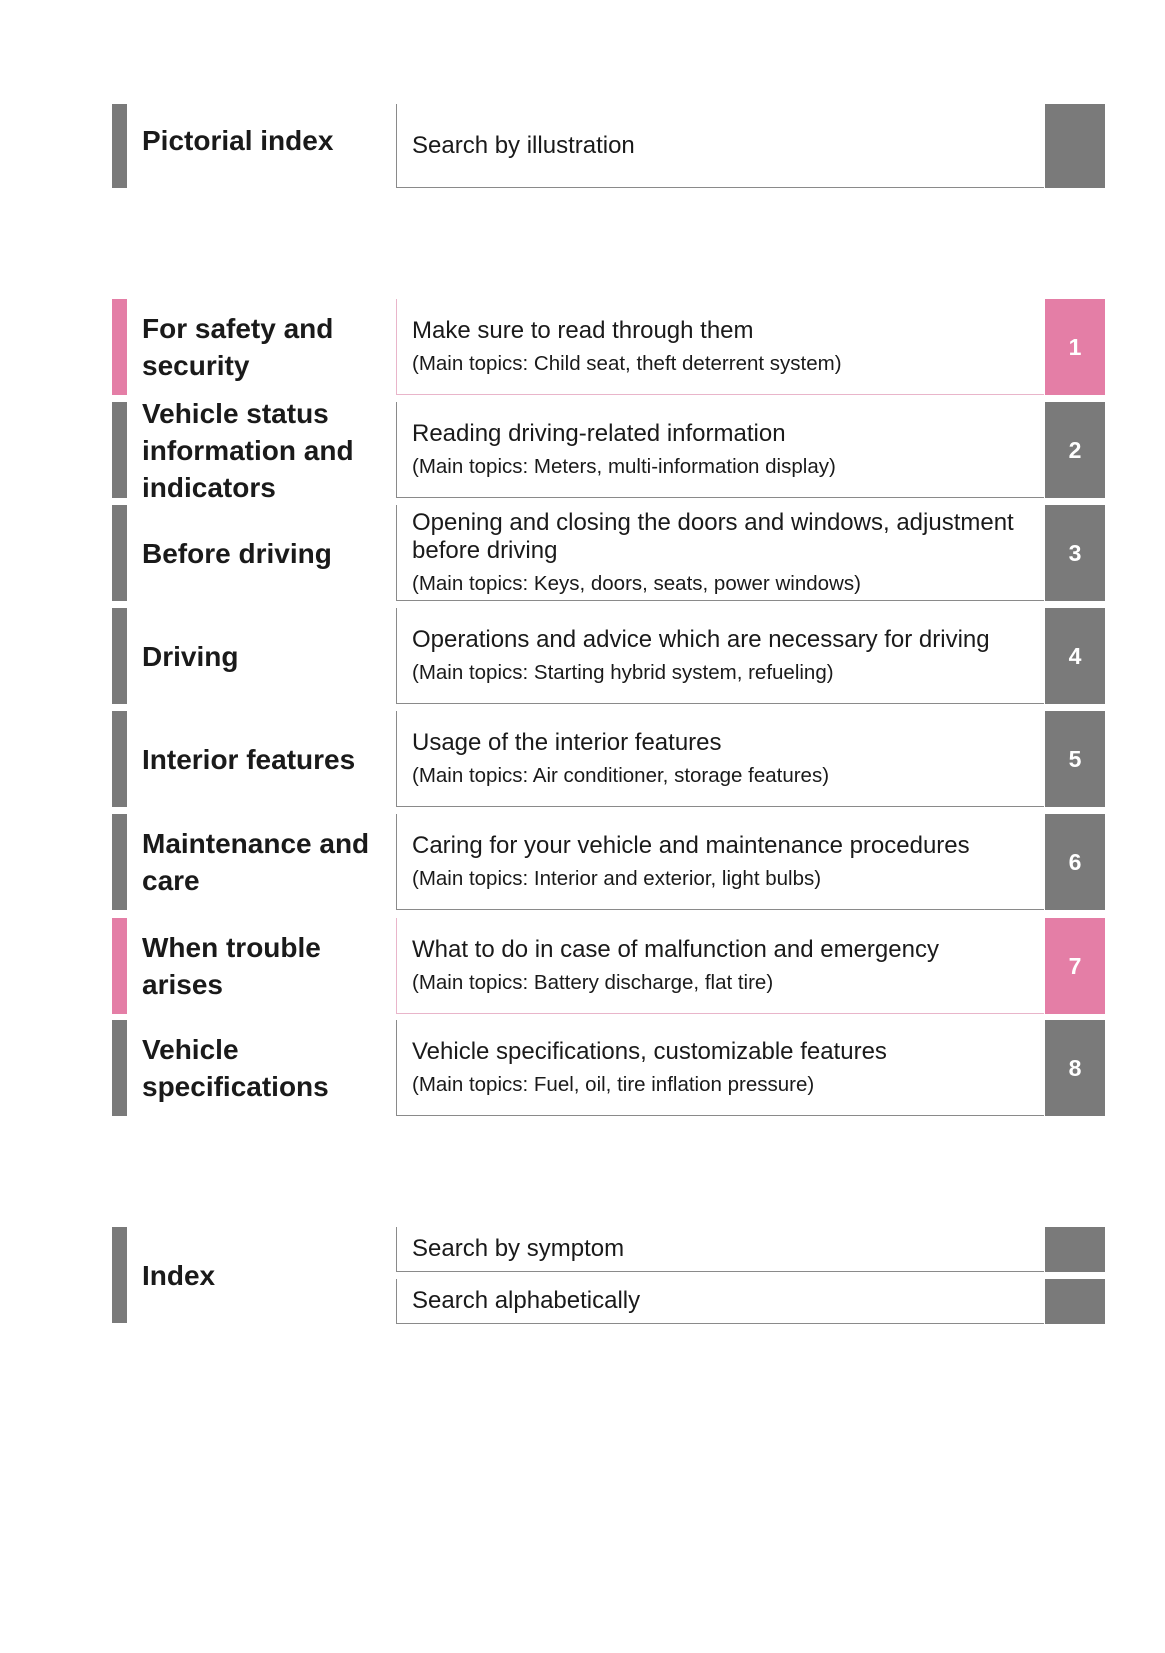  What do you see at coordinates (1075, 146) in the screenshot?
I see `section-tab` at bounding box center [1075, 146].